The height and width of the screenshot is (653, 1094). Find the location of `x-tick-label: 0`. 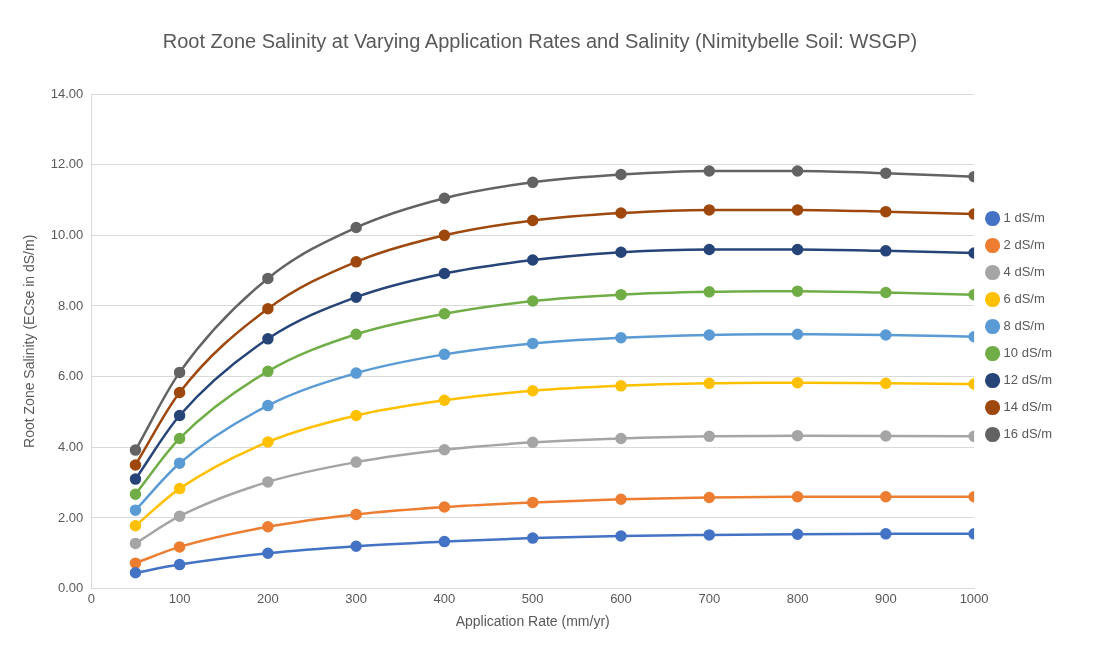

x-tick-label: 0 is located at coordinates (91, 598).